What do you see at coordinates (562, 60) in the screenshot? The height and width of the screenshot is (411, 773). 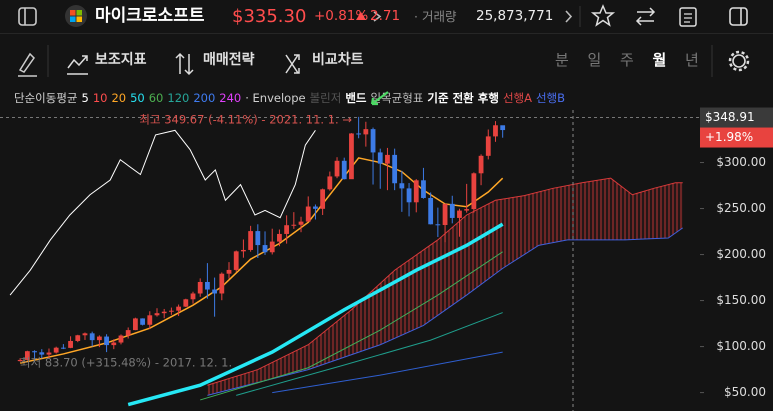 I see `period-tab: 분` at bounding box center [562, 60].